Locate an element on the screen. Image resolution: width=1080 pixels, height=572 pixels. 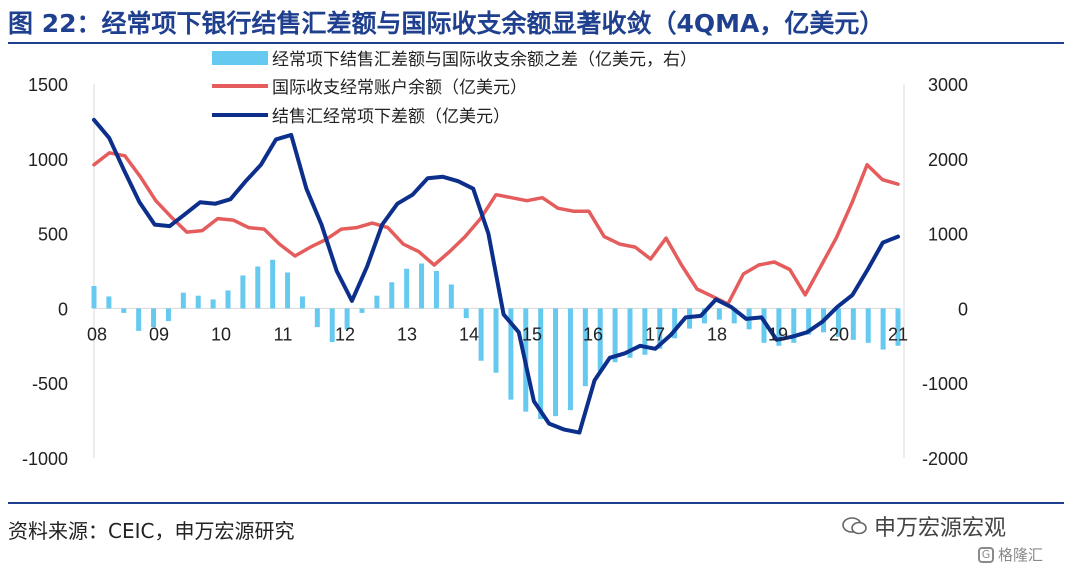
x-tick-label: 17 is located at coordinates (655, 334).